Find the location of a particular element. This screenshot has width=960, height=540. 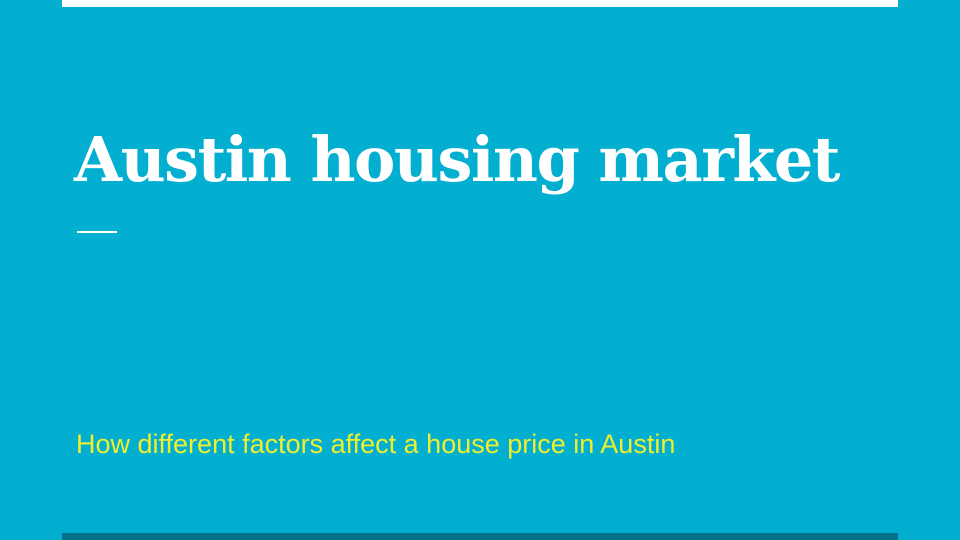

top-accent-bar is located at coordinates (480, 3).